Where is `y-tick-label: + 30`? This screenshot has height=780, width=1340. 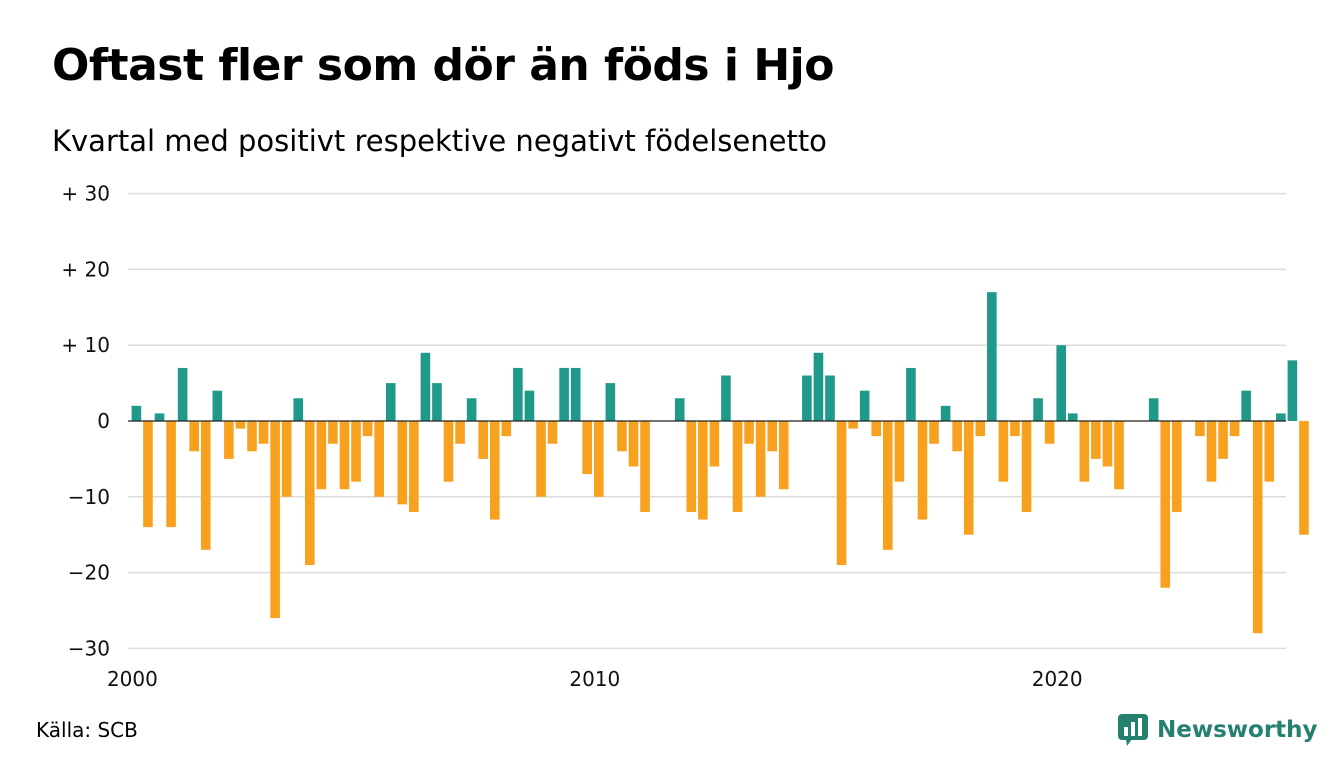 y-tick-label: + 30 is located at coordinates (85, 194).